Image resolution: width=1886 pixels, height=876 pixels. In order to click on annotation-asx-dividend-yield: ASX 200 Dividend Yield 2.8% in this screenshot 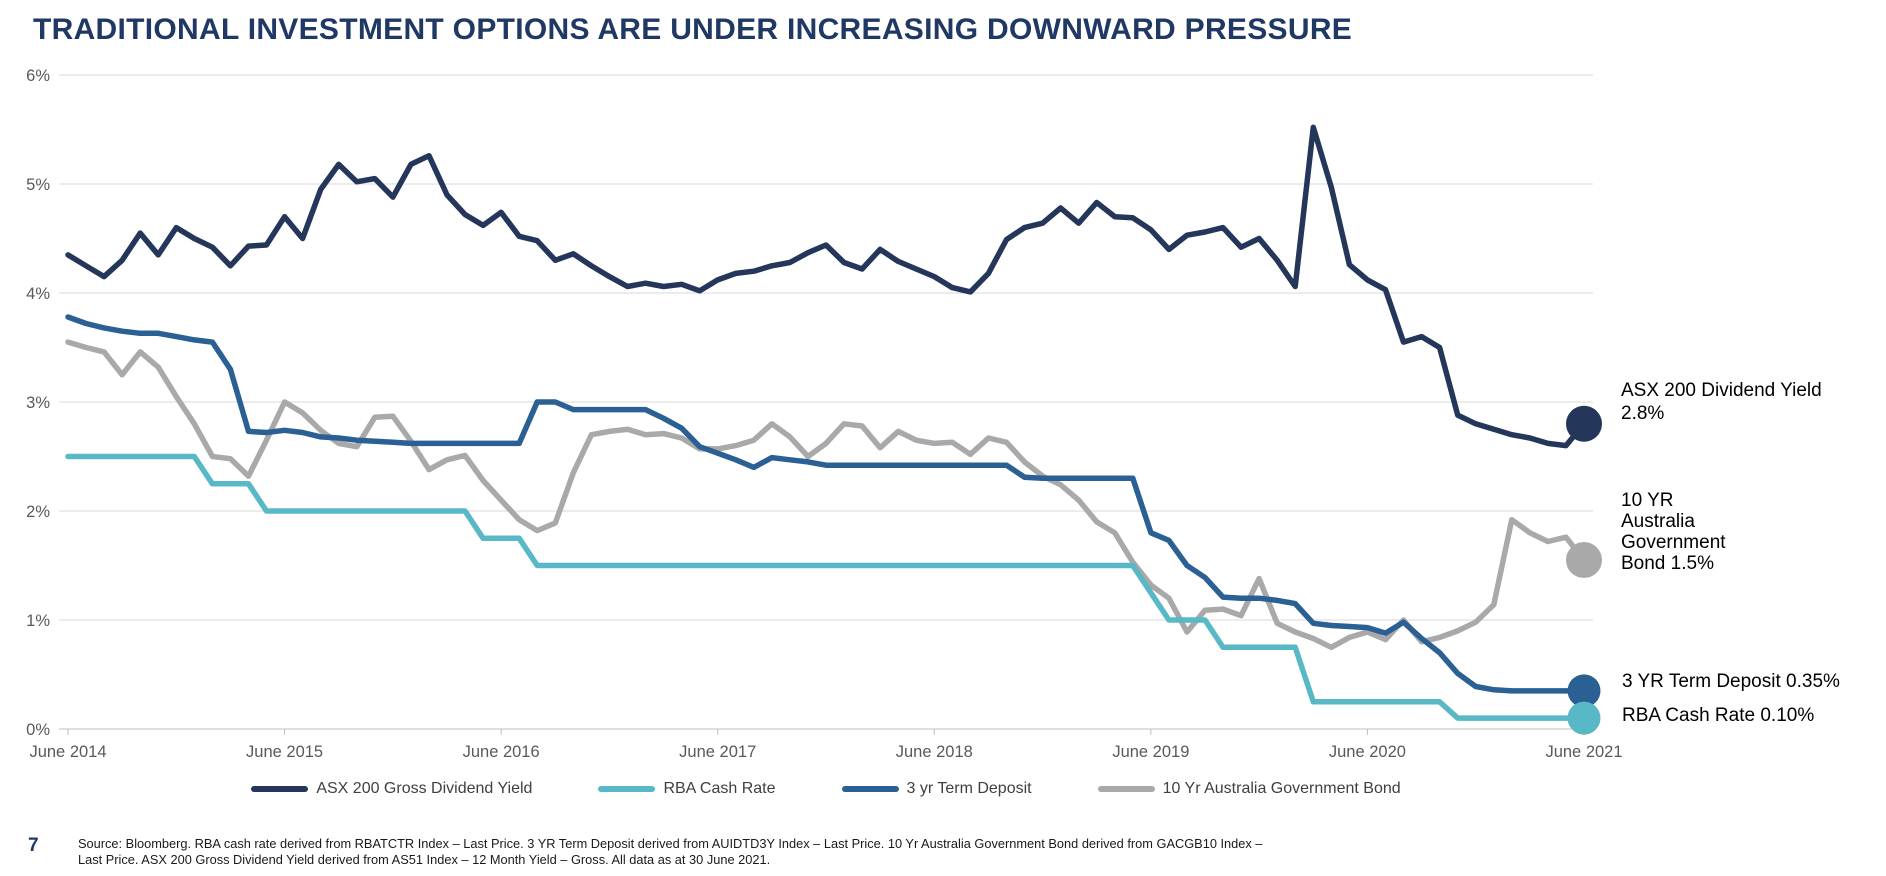, I will do `click(1721, 402)`.